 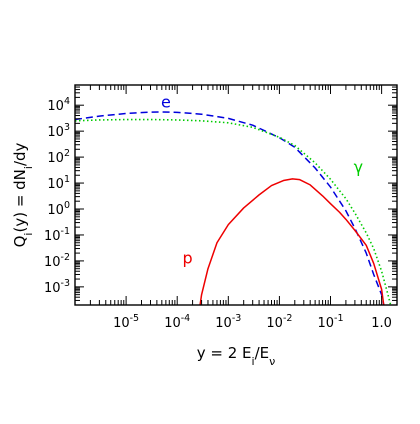 What do you see at coordinates (23, 194) in the screenshot?
I see `y-axis-label: Qi(y) = dNi/dy` at bounding box center [23, 194].